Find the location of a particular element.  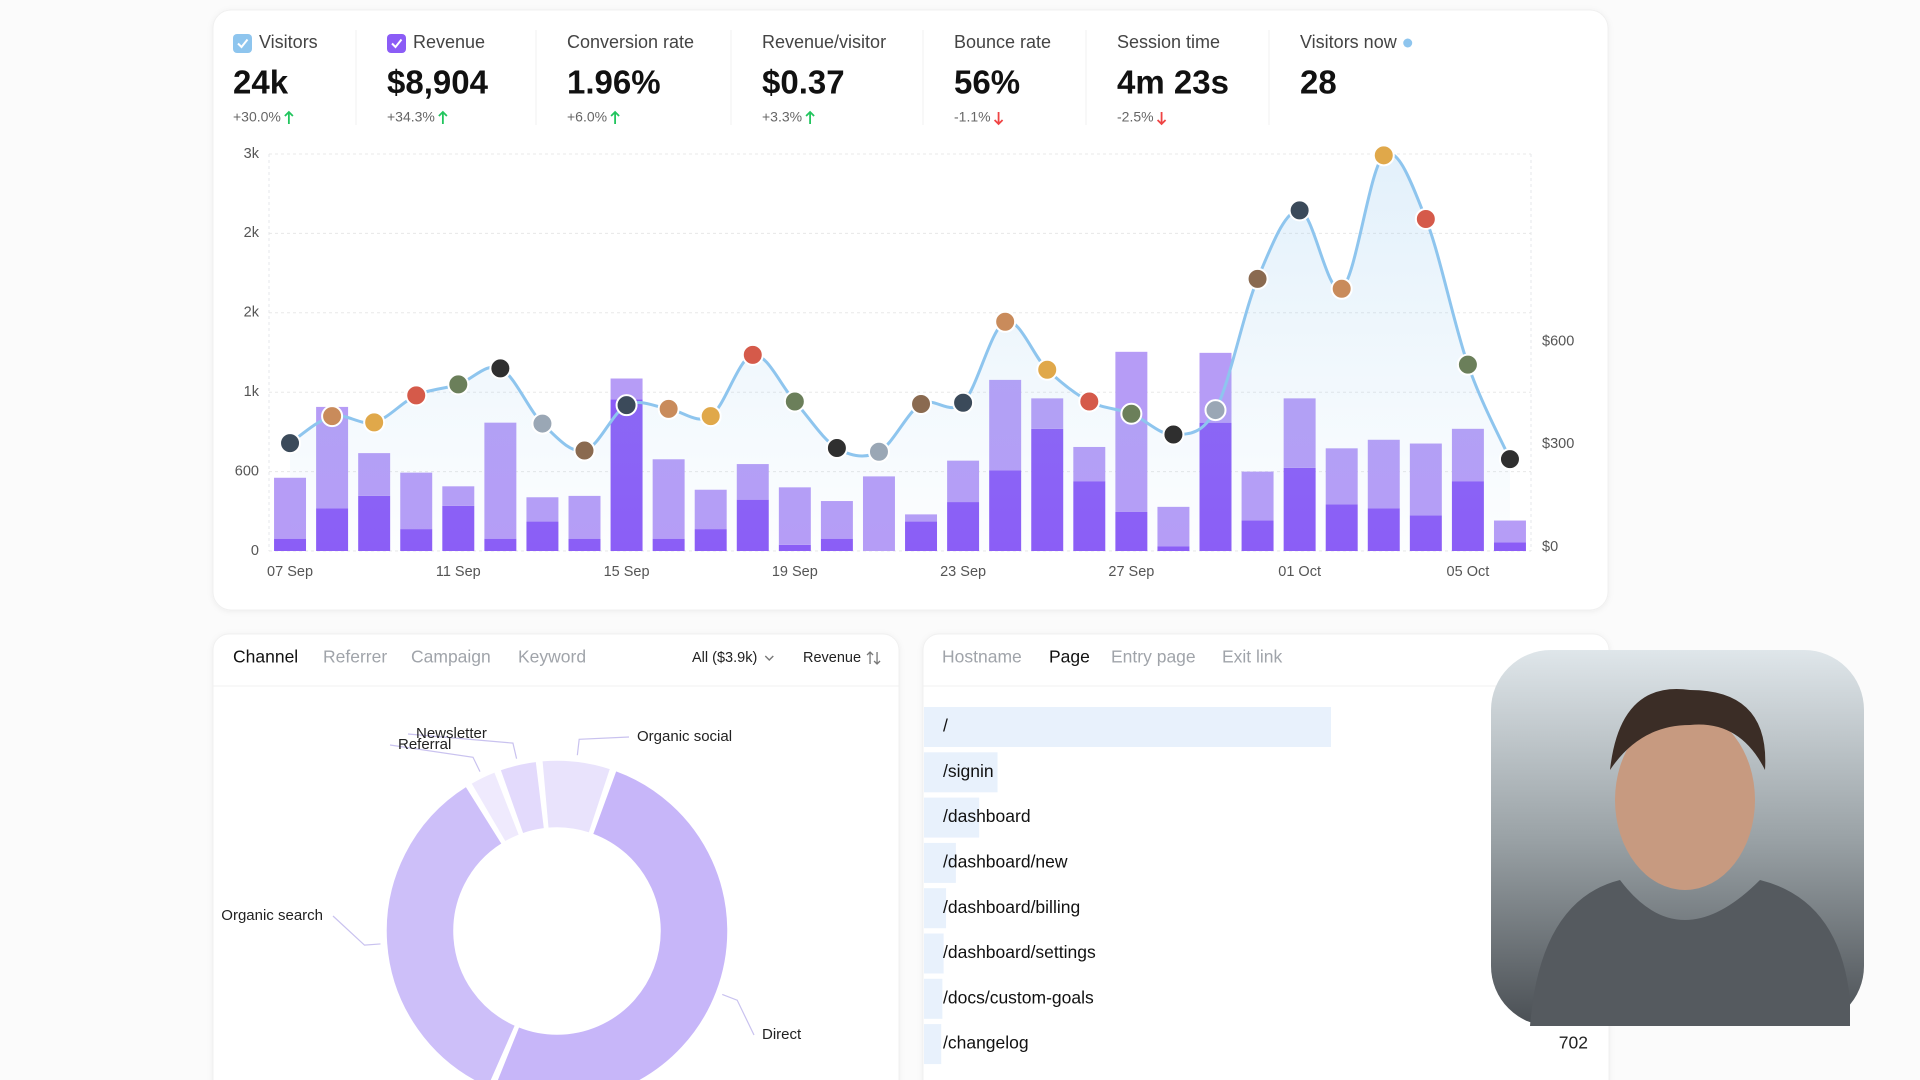

metric-change: +30.0% is located at coordinates (257, 117).